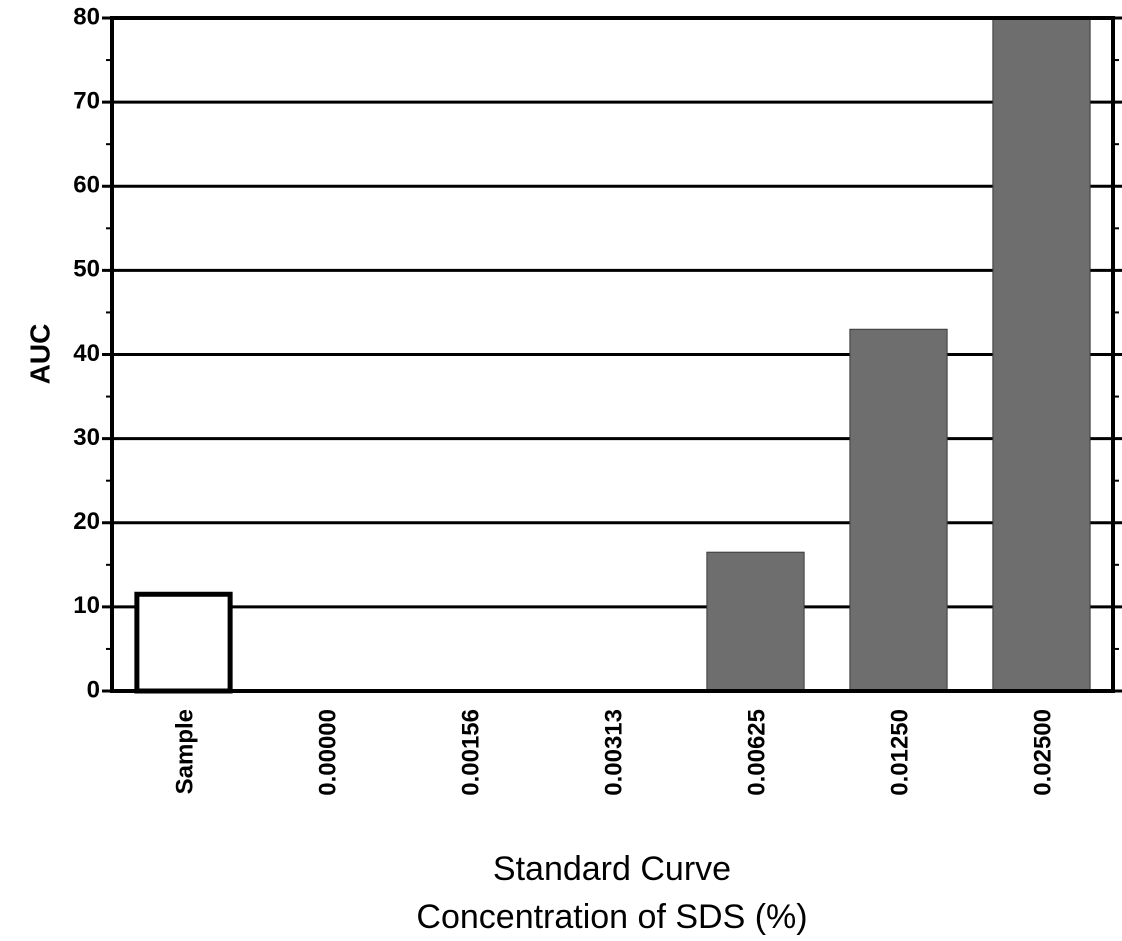 The width and height of the screenshot is (1122, 941). What do you see at coordinates (86, 269) in the screenshot?
I see `y-tick-label: 50` at bounding box center [86, 269].